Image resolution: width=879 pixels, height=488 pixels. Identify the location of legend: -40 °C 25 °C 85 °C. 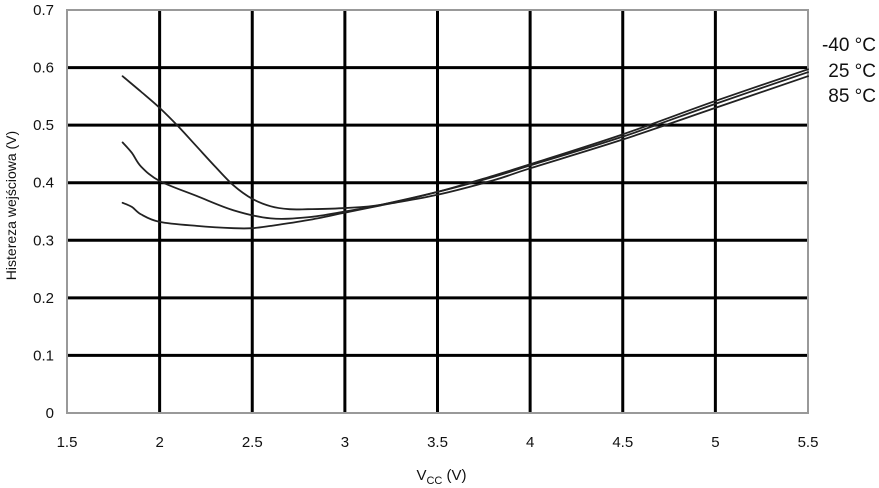
(849, 71).